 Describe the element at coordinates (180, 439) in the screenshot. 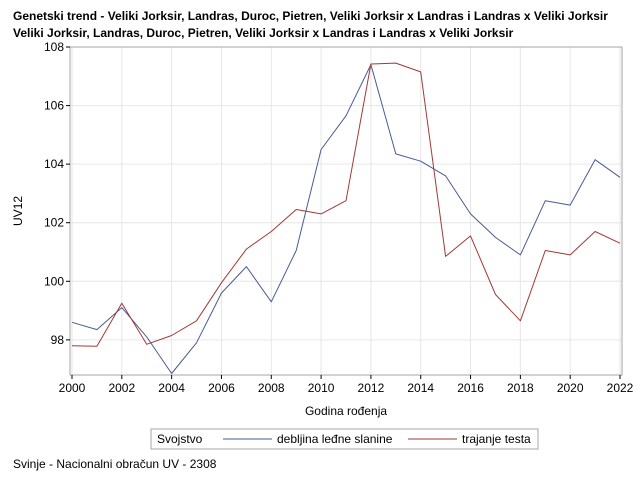

I see `legend-title: Svojstvo` at that location.